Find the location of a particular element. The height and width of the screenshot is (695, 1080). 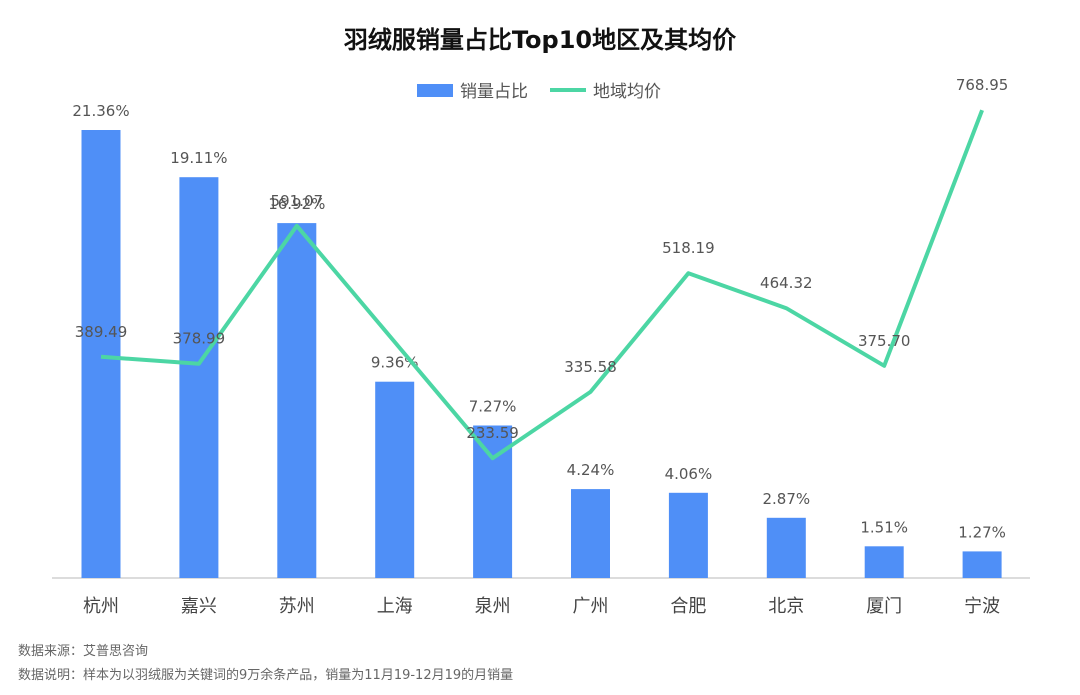

bar-label-0: 21.36% is located at coordinates (100, 111).